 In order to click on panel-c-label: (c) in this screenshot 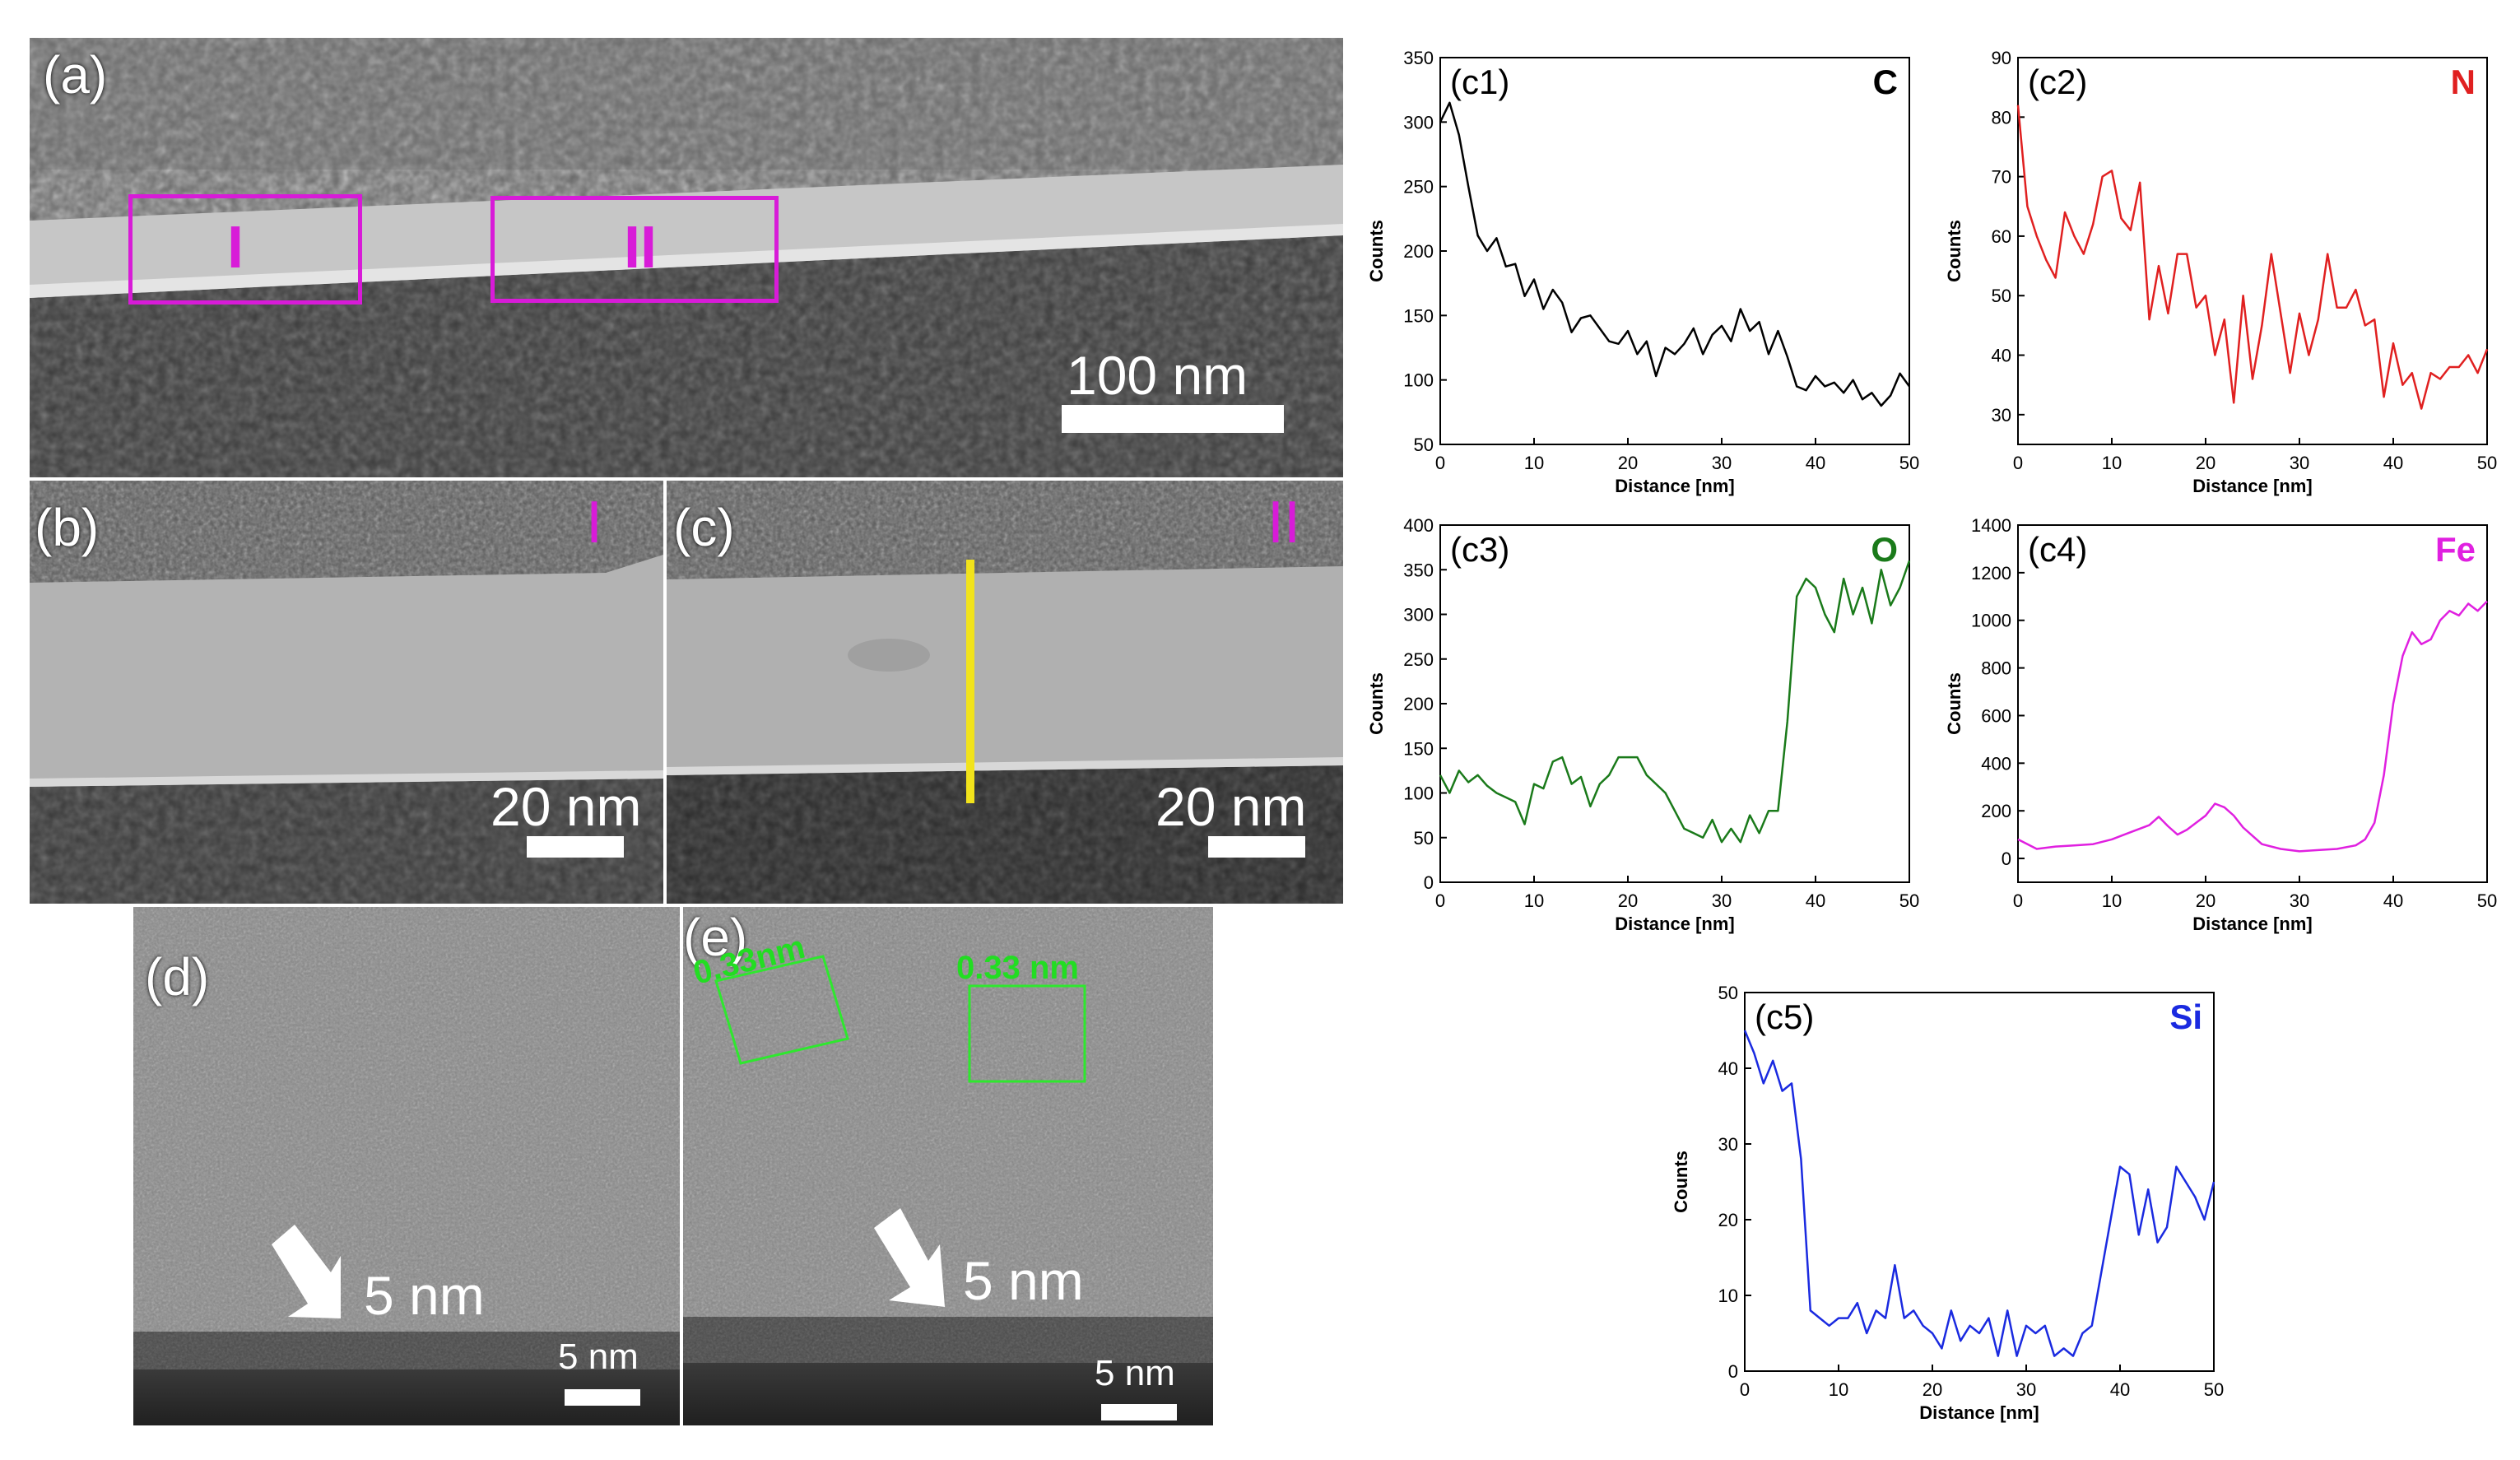, I will do `click(704, 527)`.